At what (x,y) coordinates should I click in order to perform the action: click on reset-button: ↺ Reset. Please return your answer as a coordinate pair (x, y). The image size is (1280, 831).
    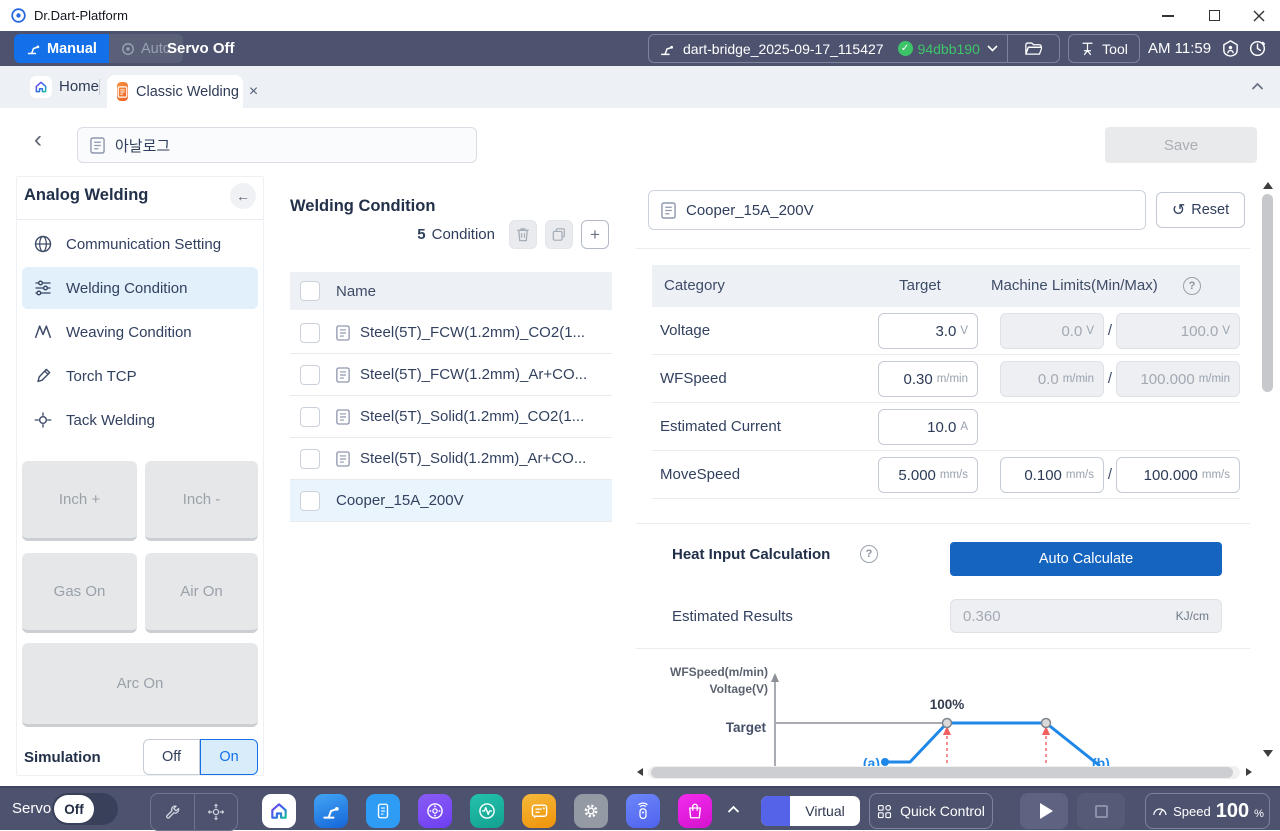
    Looking at the image, I should click on (1200, 210).